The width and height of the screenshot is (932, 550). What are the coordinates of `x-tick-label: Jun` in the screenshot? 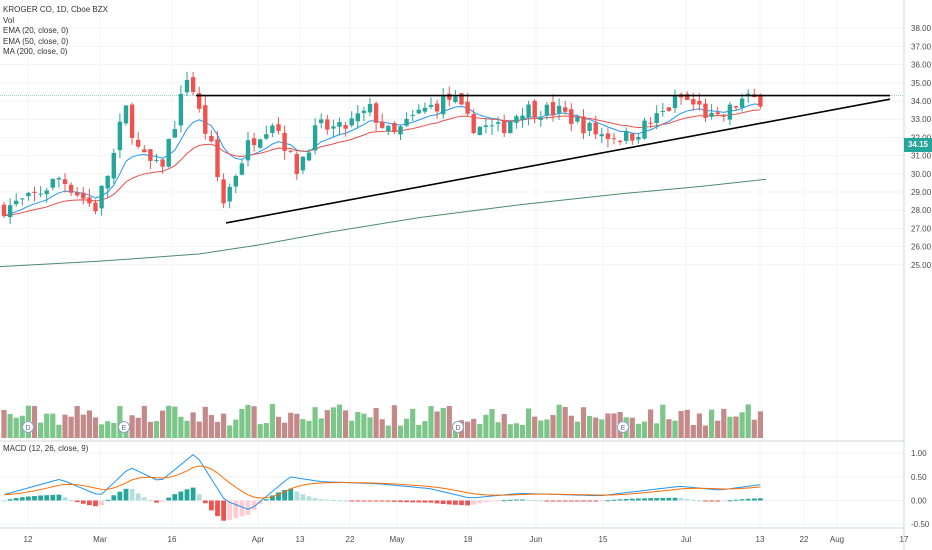 It's located at (536, 539).